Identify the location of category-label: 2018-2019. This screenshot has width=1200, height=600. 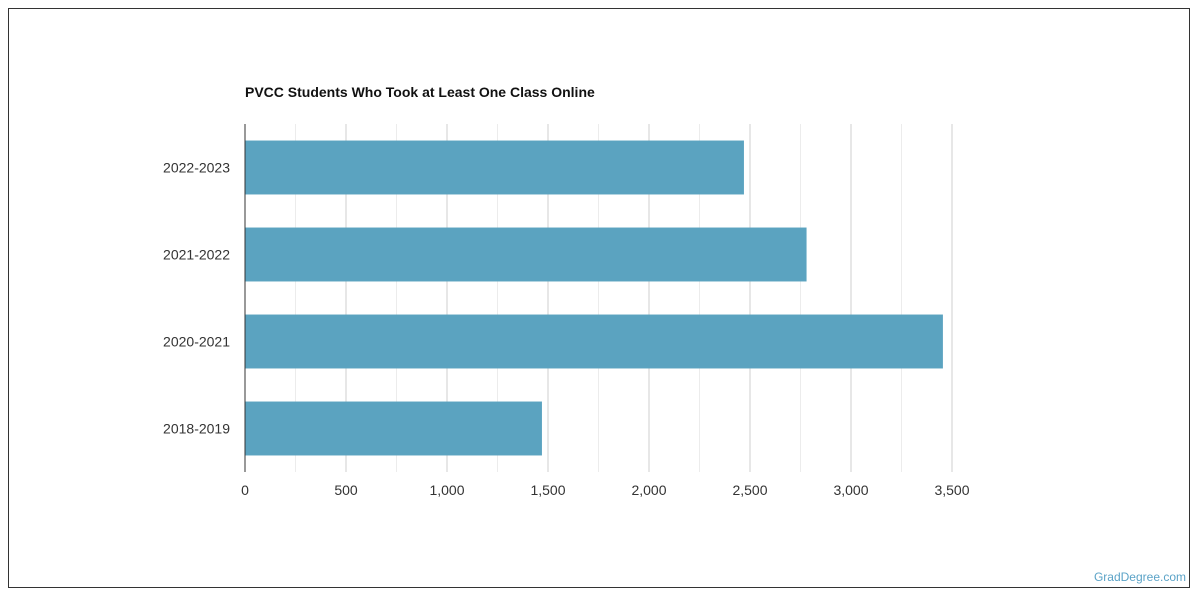
(196, 429).